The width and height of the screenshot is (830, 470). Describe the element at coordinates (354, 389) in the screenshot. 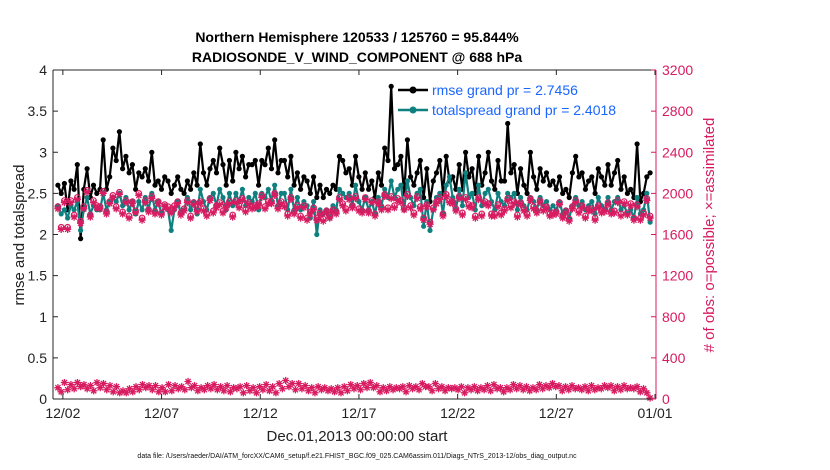

I see `series-observations-bottom-` at that location.